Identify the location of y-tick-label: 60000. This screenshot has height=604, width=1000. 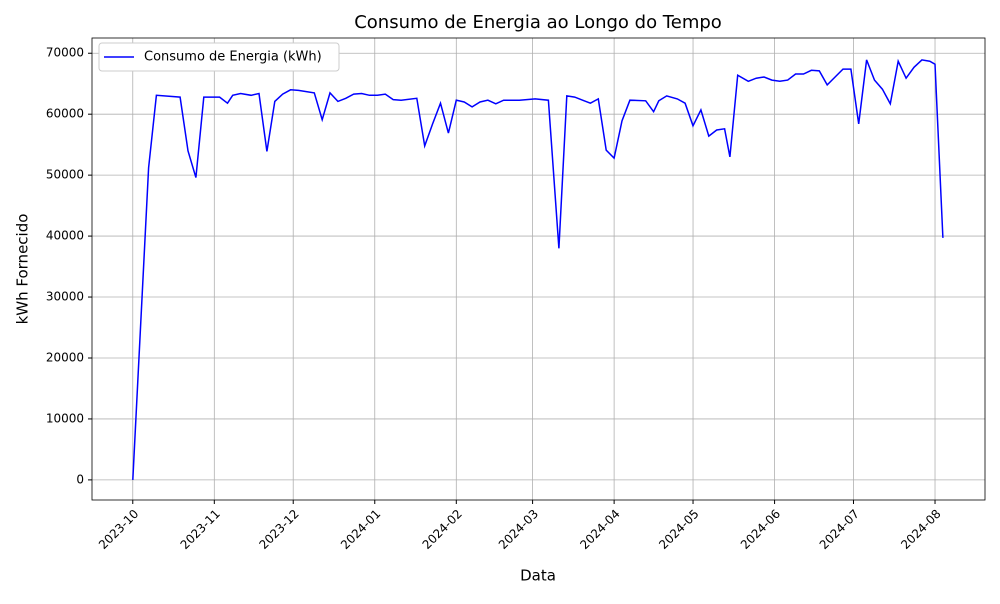
(65, 114).